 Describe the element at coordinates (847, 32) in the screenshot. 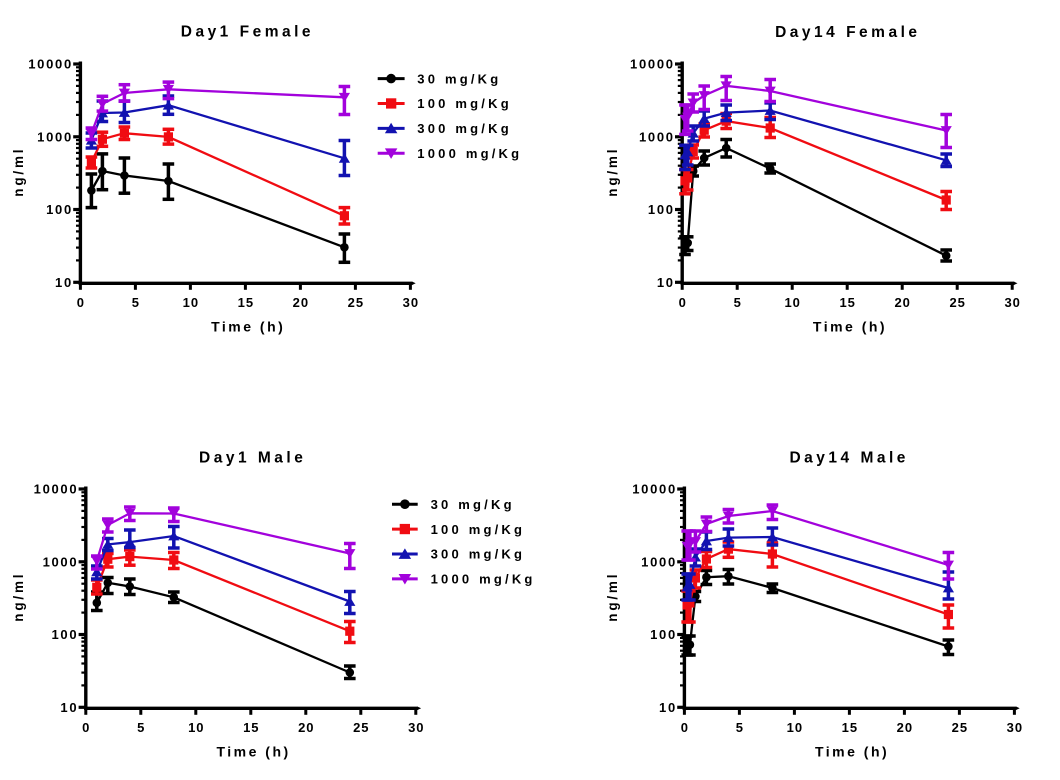

I see `svg-text: Day14 Female` at that location.